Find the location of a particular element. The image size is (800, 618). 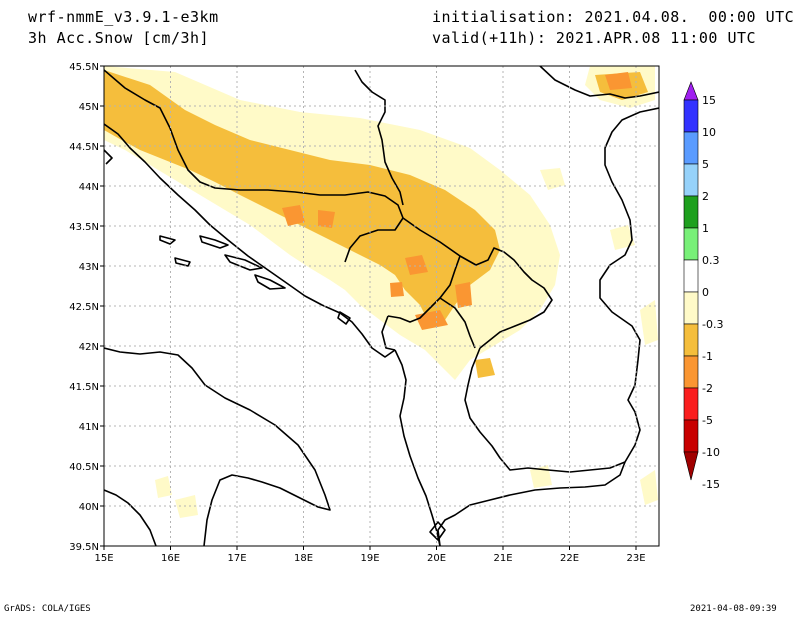

colorbar-label: -5 is located at coordinates (707, 420).